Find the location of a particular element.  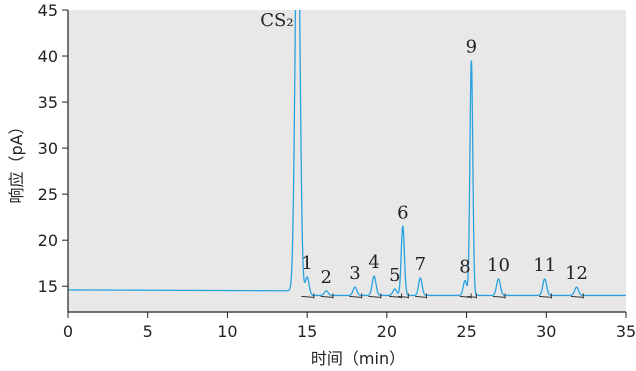

peak-label: 5 is located at coordinates (394, 275).